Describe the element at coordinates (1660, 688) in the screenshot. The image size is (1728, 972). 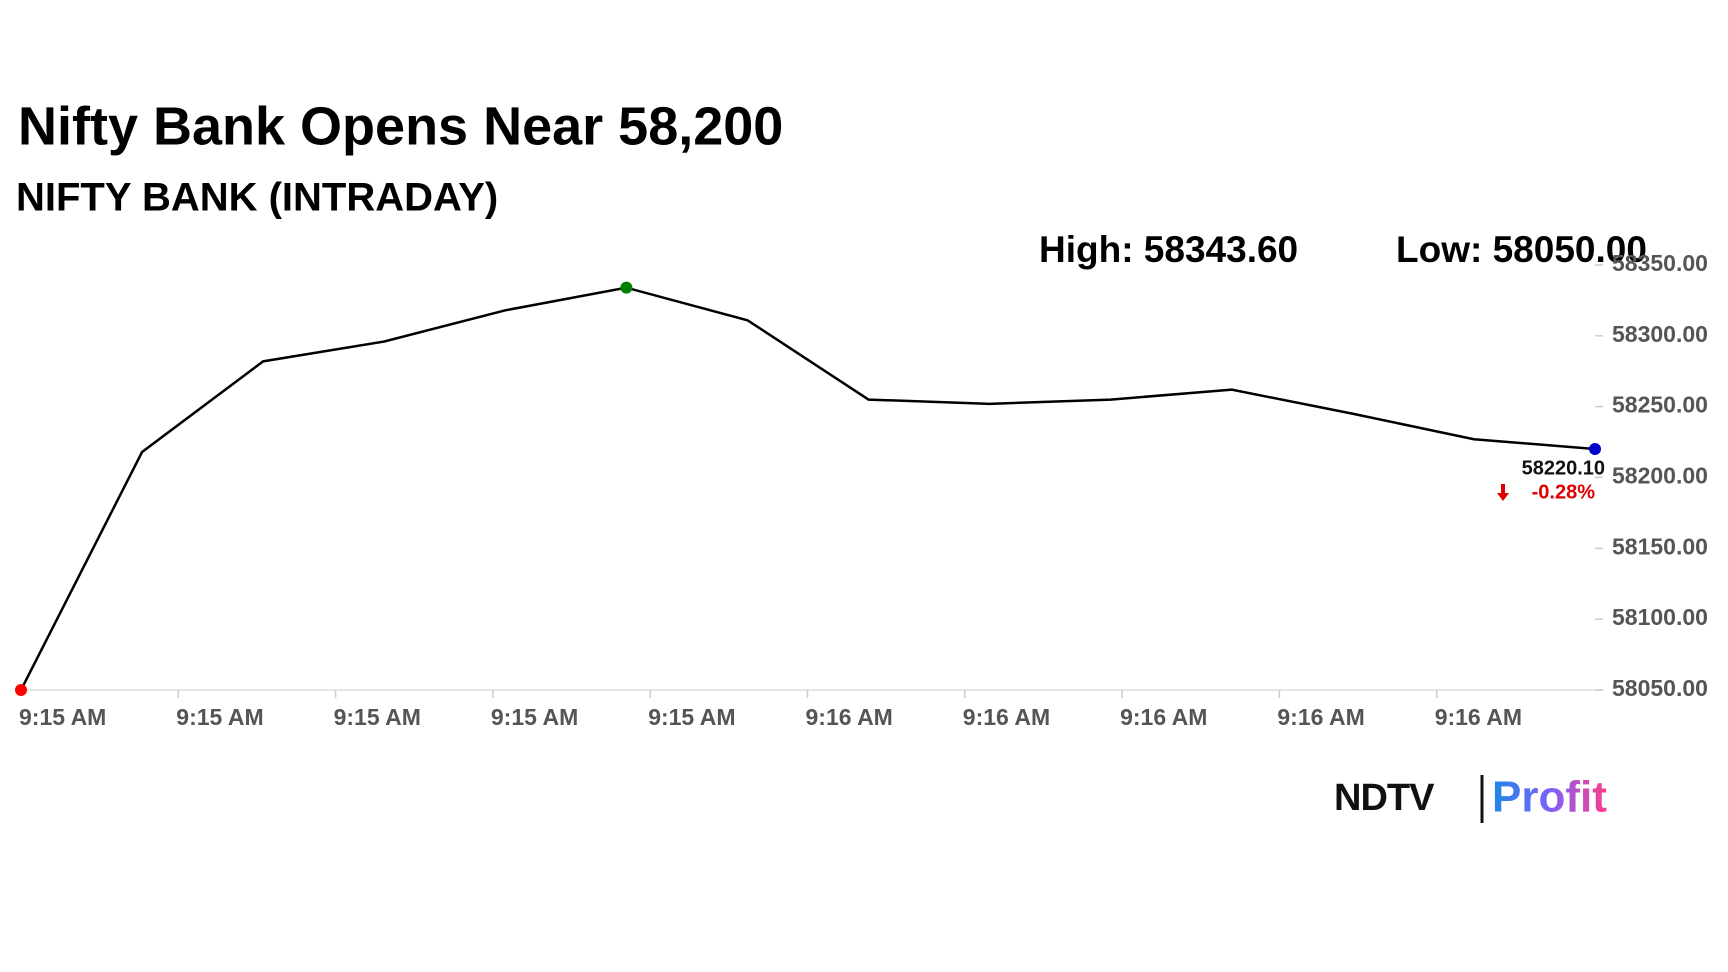
I see `y-tick-label: 58050.00` at that location.